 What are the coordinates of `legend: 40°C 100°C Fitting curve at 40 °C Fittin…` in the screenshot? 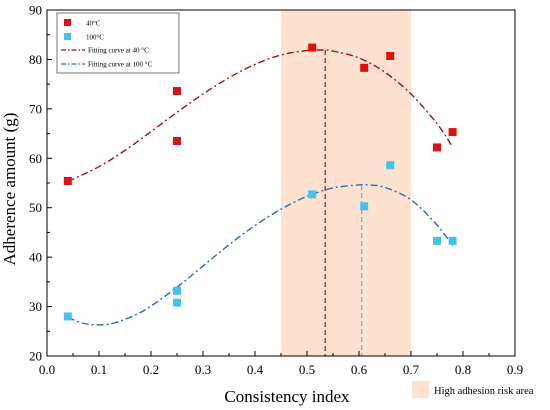 It's located at (118, 43).